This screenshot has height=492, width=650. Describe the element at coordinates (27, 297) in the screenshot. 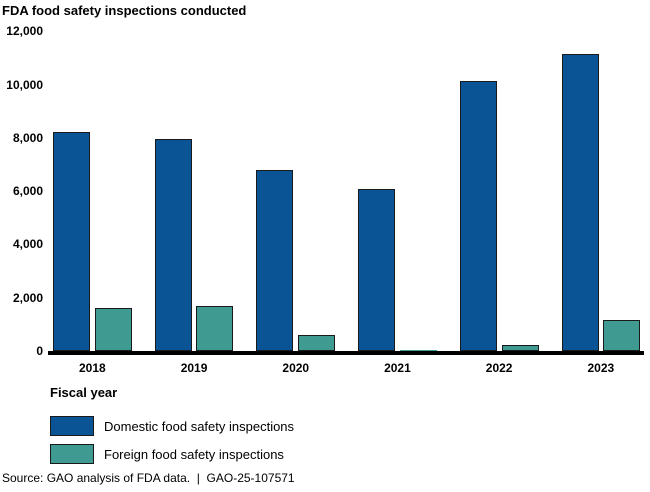

I see `y-tick-label-2000: 2,000` at that location.